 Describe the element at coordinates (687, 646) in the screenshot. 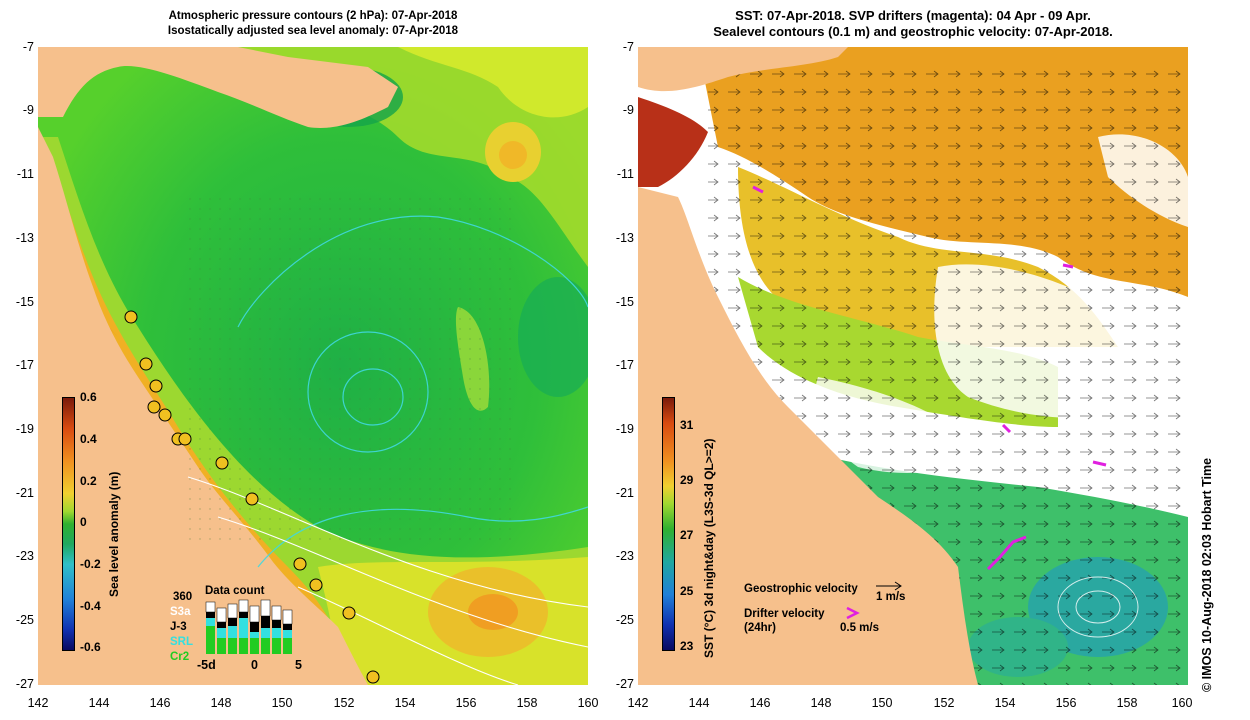

I see `sst-tick: 23` at that location.